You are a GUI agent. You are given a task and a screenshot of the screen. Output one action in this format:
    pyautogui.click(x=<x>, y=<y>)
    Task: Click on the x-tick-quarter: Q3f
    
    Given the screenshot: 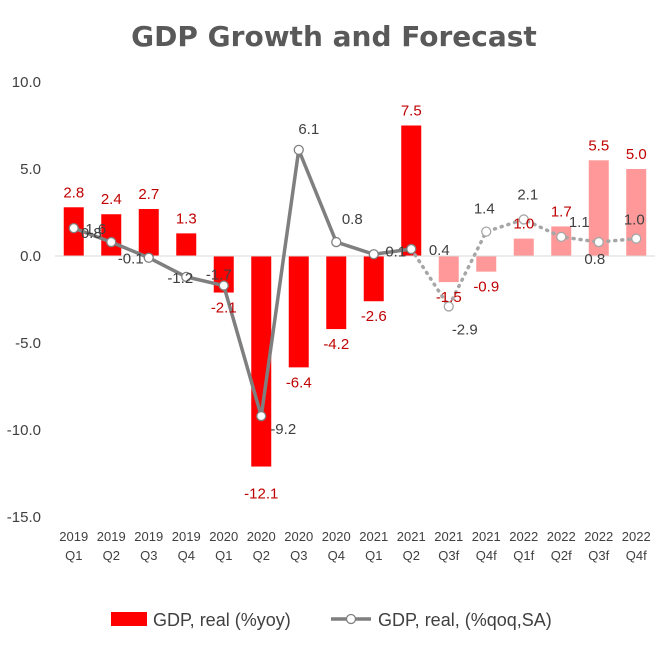 What is the action you would take?
    pyautogui.click(x=598, y=555)
    